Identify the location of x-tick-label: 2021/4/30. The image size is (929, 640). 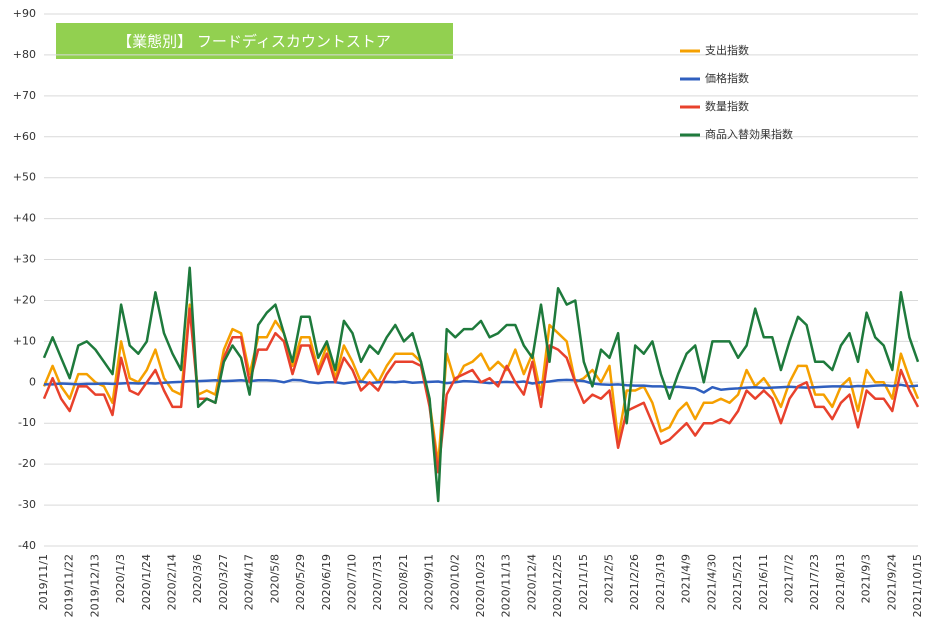
(711, 582).